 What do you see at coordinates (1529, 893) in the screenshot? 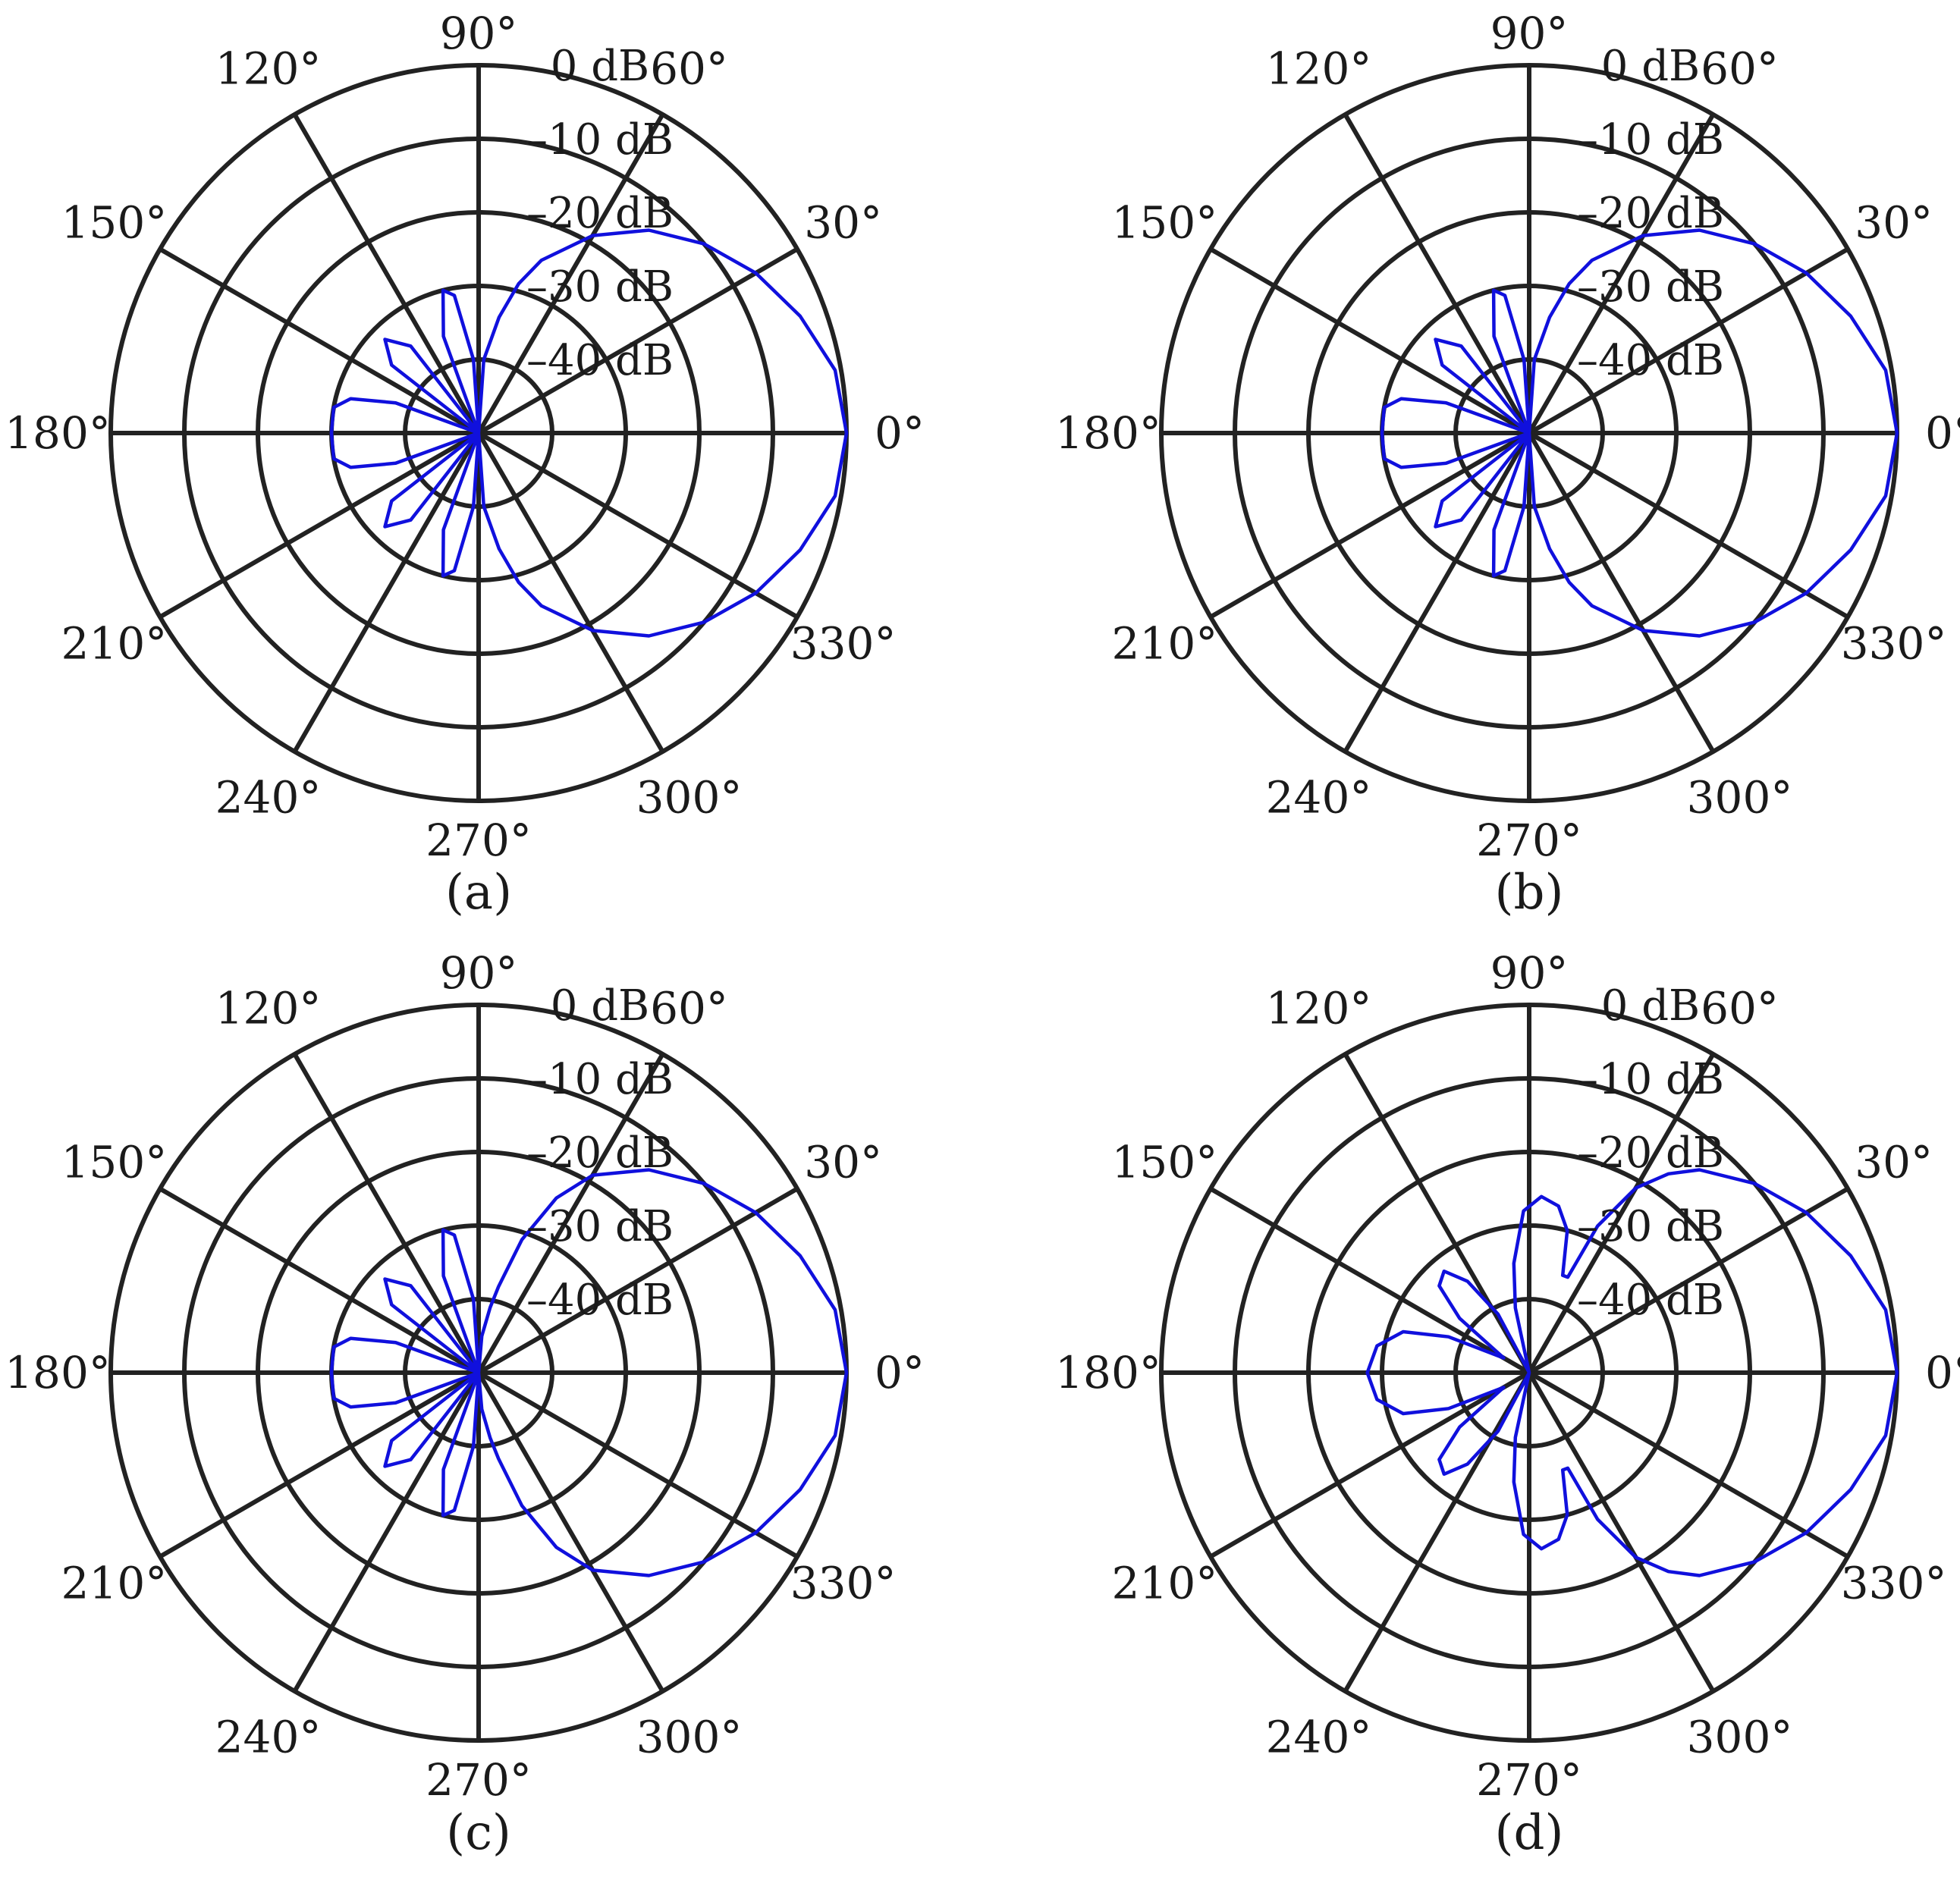
I see `panel-caption: (b)` at bounding box center [1529, 893].